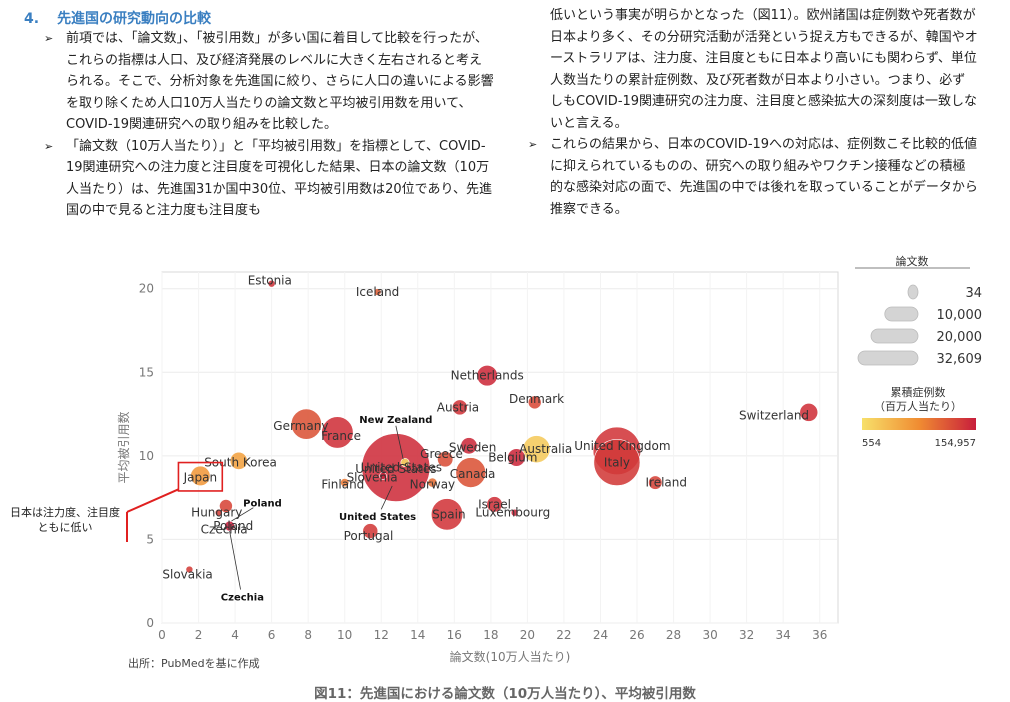 The image size is (1010, 702). Describe the element at coordinates (337, 432) in the screenshot. I see `bubble-france` at that location.